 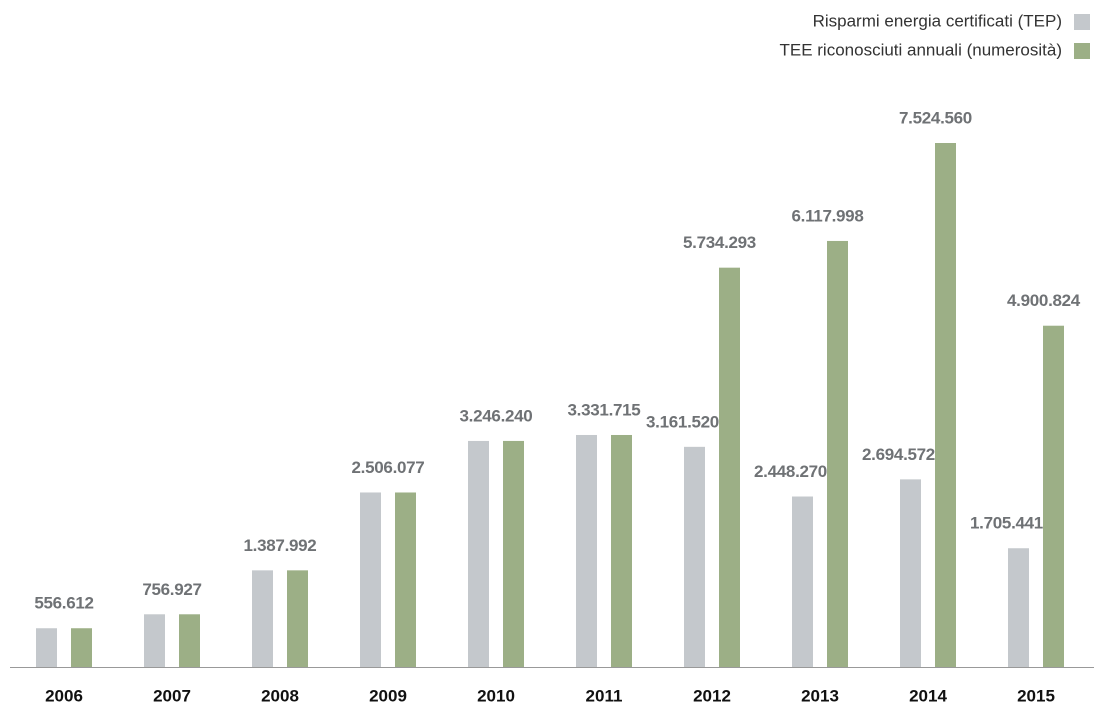 I want to click on legend-label: Risparmi energia certificati (TEP), so click(x=937, y=20).